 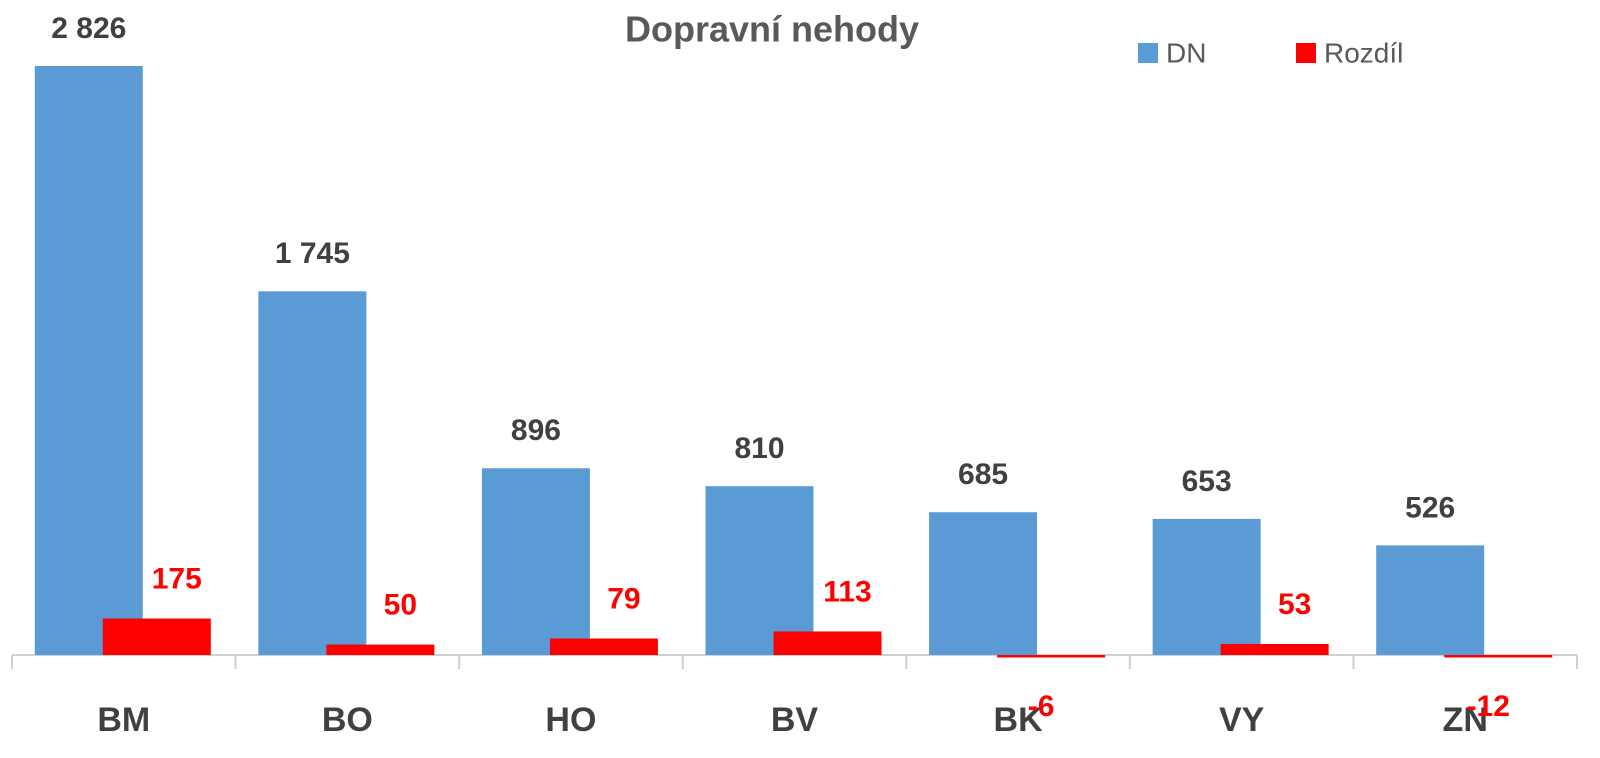 I want to click on x-tick-label: BM, so click(x=123, y=720).